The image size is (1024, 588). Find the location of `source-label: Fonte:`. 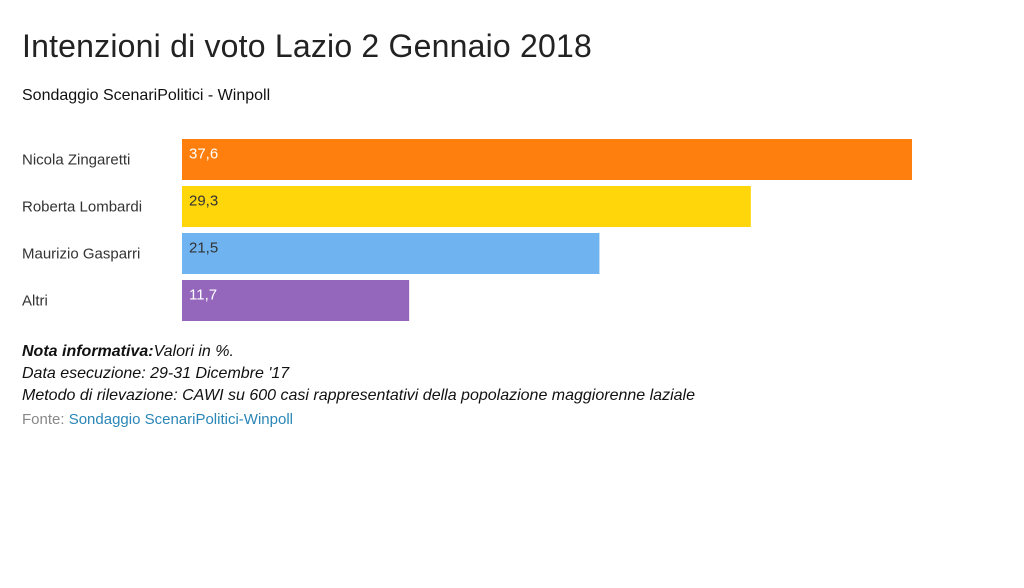

source-label: Fonte: is located at coordinates (43, 419).